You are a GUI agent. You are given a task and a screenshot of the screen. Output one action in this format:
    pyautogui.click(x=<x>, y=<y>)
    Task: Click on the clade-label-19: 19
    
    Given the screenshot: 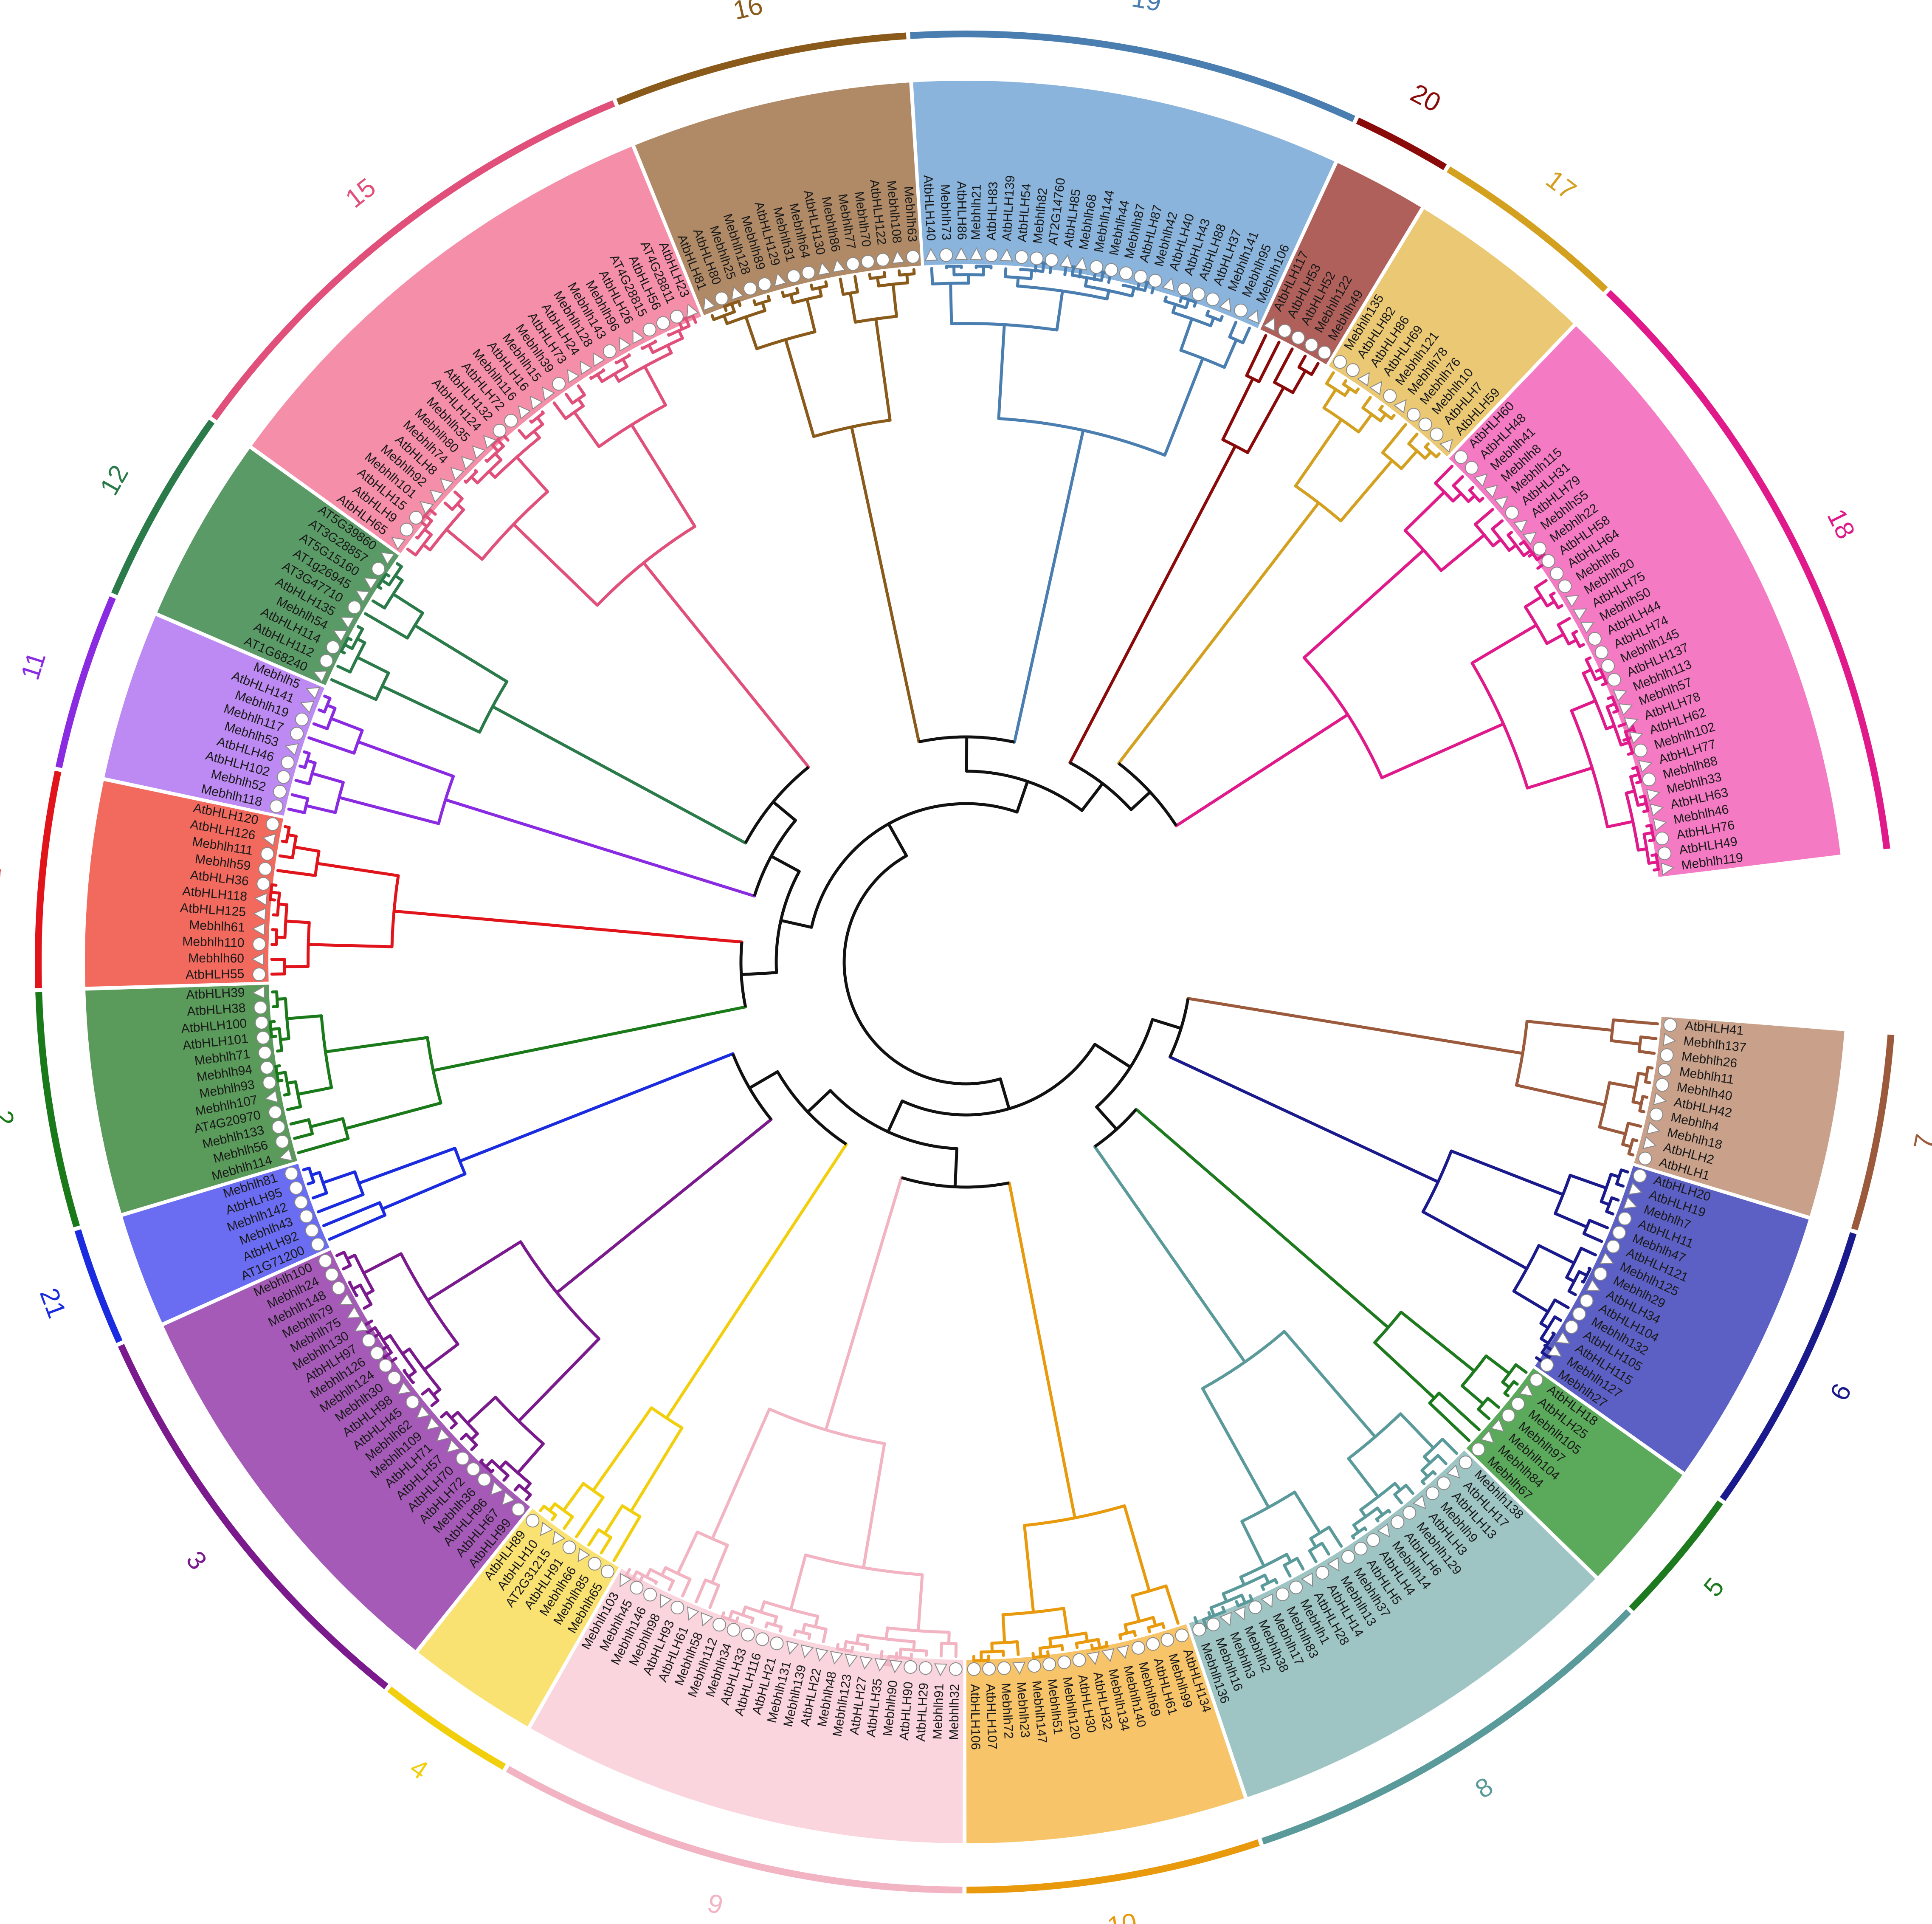 What is the action you would take?
    pyautogui.click(x=1146, y=8)
    